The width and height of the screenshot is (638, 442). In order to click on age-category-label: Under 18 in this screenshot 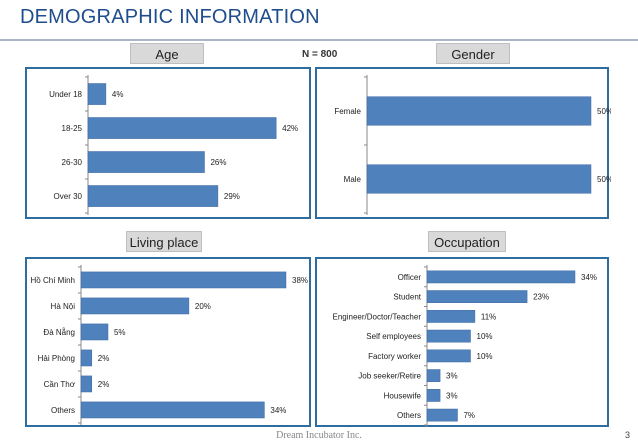, I will do `click(65, 94)`.